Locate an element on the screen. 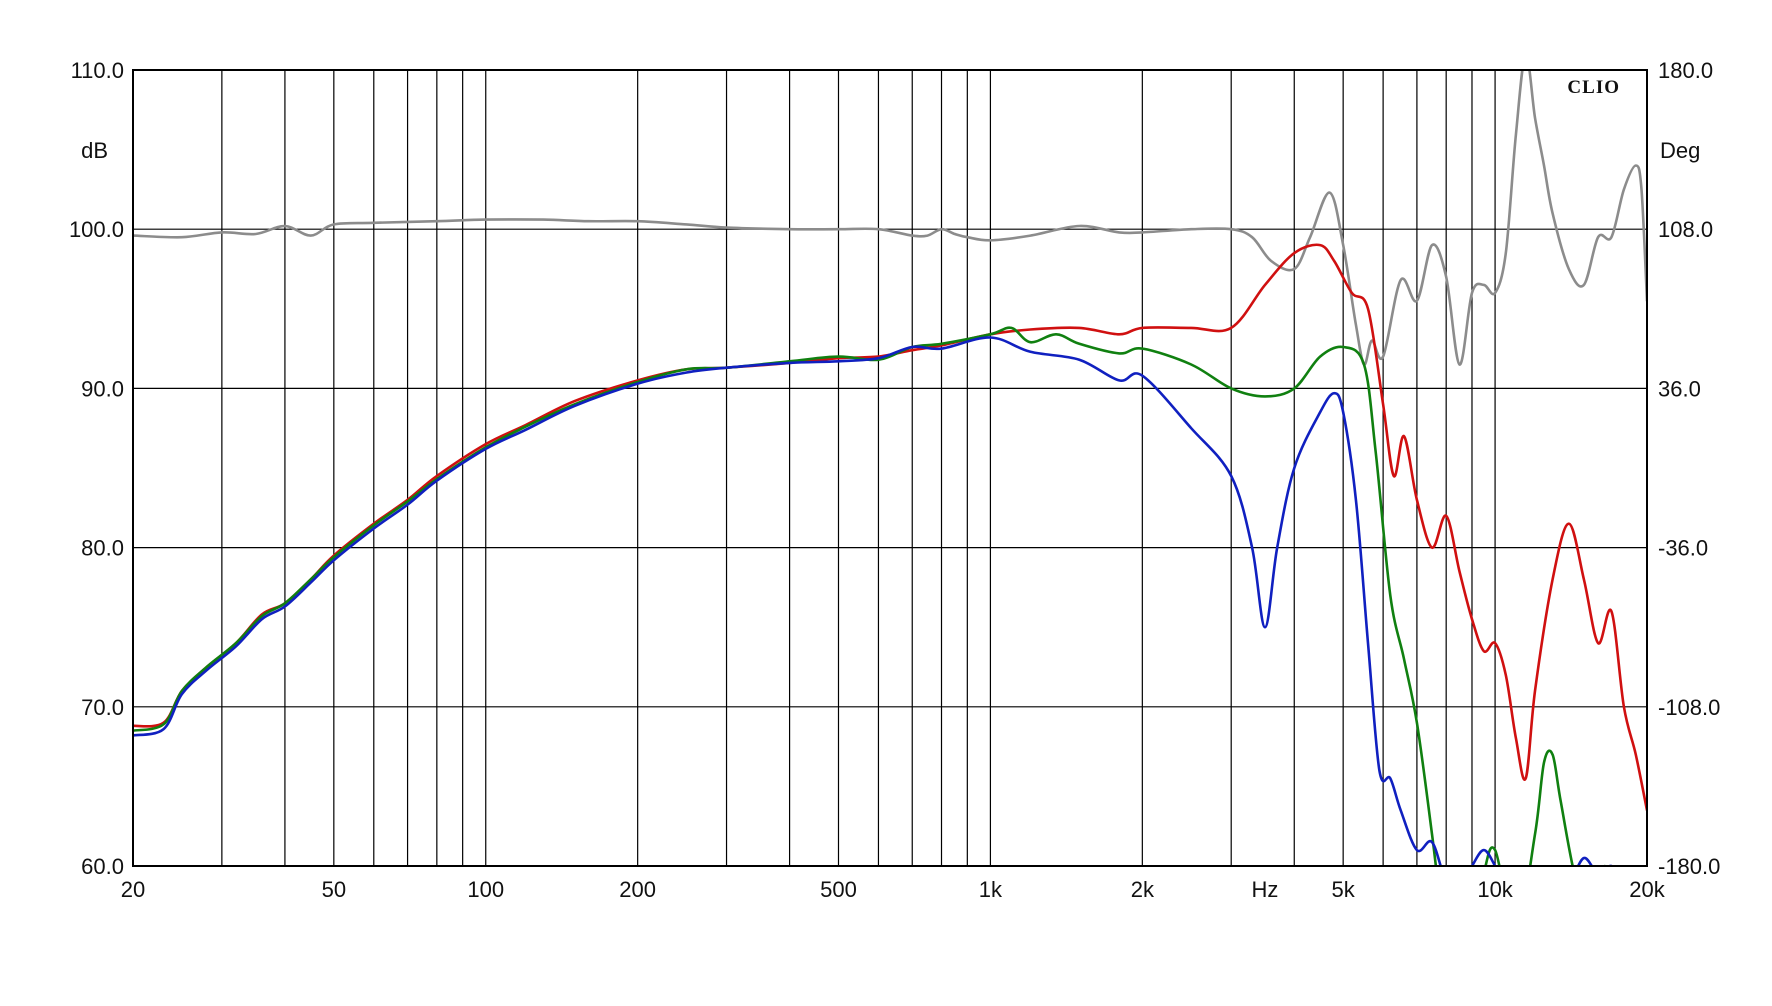  y-tick-label: 100.0 is located at coordinates (96, 229).